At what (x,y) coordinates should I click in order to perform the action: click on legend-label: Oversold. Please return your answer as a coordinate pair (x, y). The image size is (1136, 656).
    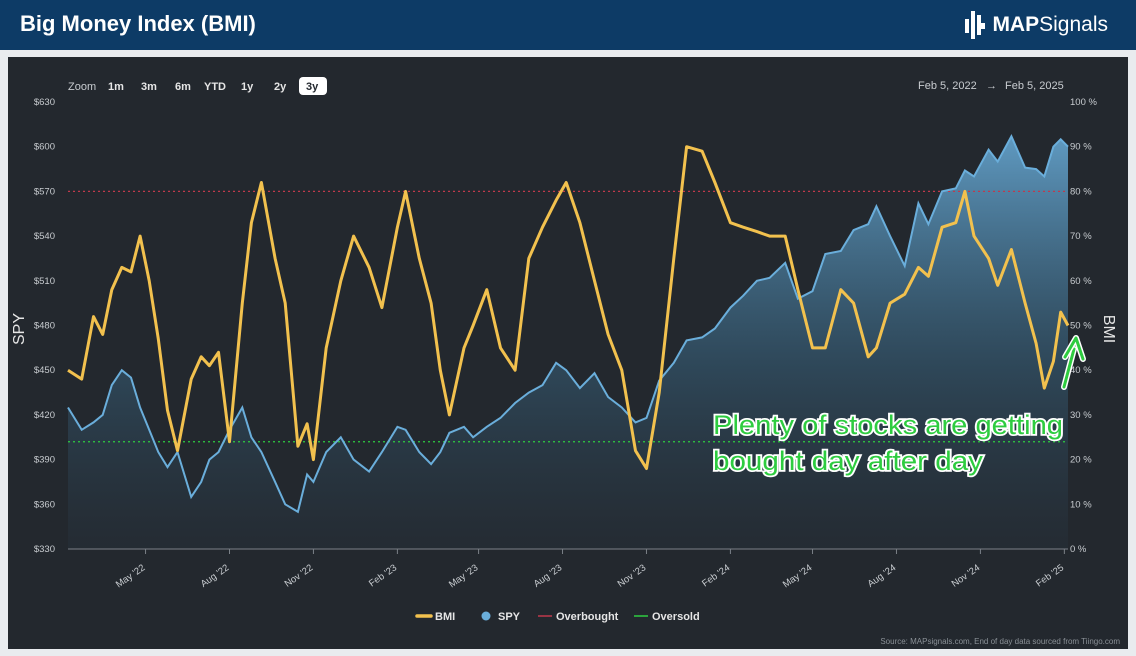
    Looking at the image, I should click on (676, 617).